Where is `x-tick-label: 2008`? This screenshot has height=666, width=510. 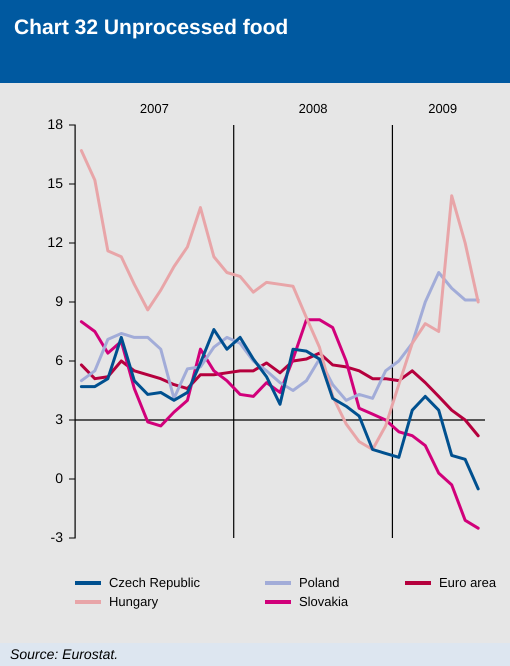
x-tick-label: 2008 is located at coordinates (313, 108).